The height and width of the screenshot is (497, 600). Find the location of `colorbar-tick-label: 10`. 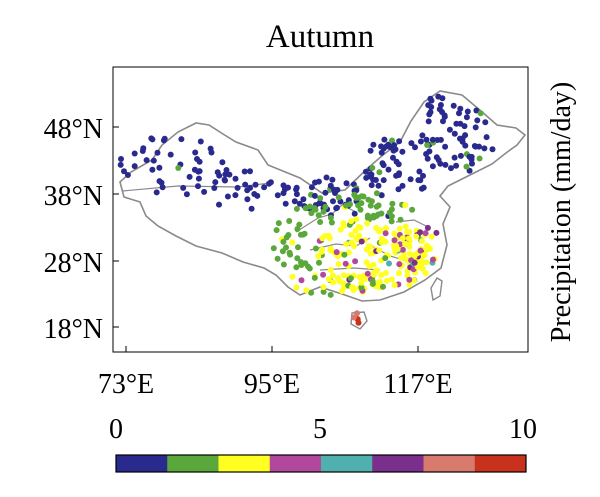

colorbar-tick-label: 10 is located at coordinates (523, 429).